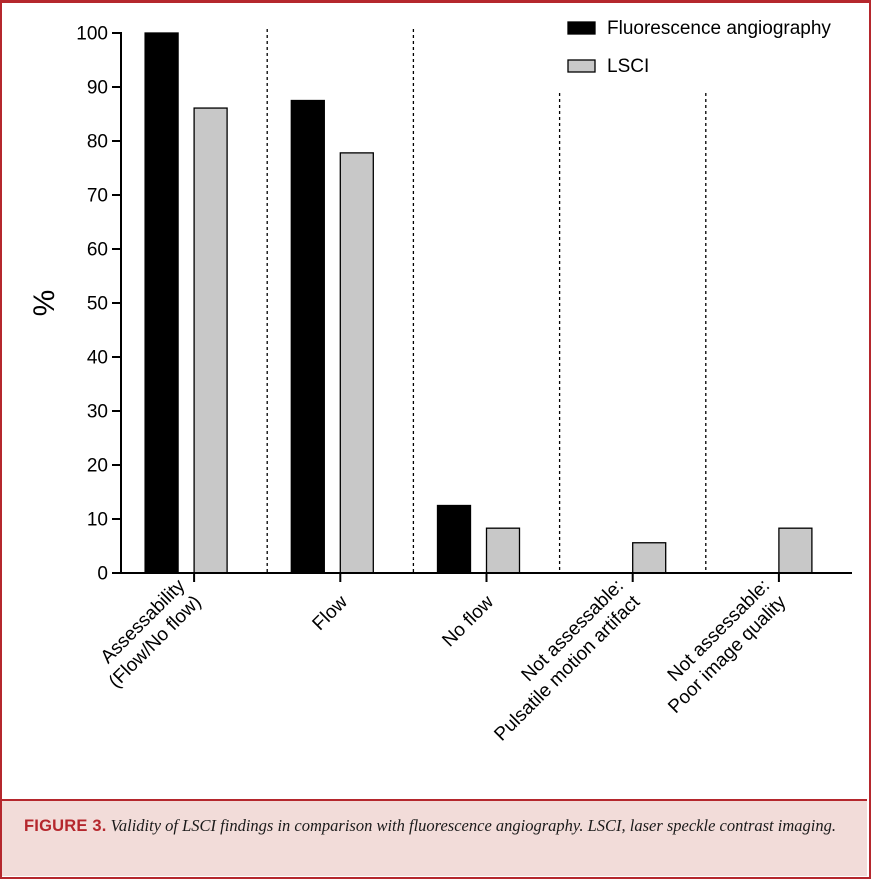  I want to click on y-tick-label: 50, so click(97, 304).